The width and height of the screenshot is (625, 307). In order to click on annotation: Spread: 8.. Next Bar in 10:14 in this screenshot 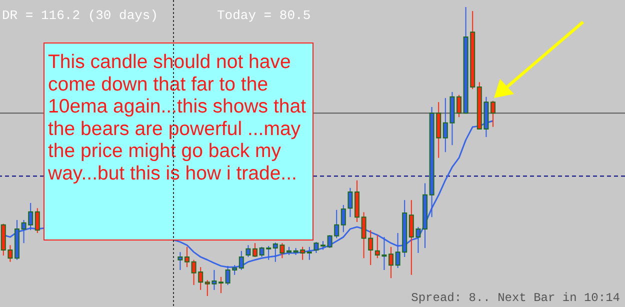, I will do `click(515, 298)`.